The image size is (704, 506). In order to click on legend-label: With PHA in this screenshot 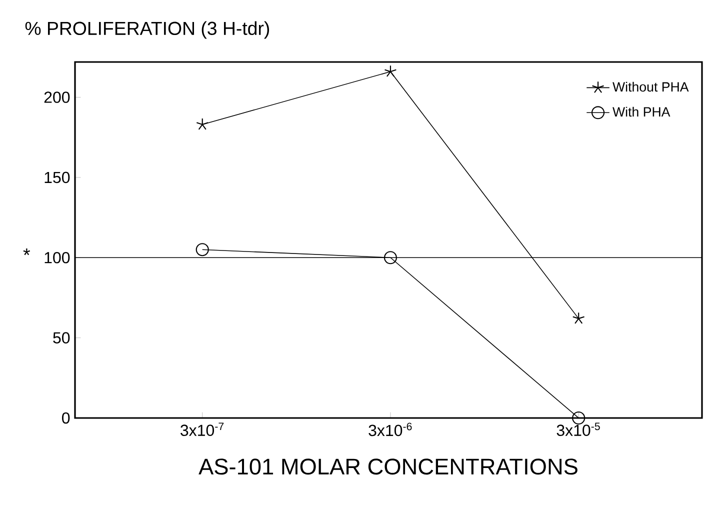, I will do `click(641, 111)`.